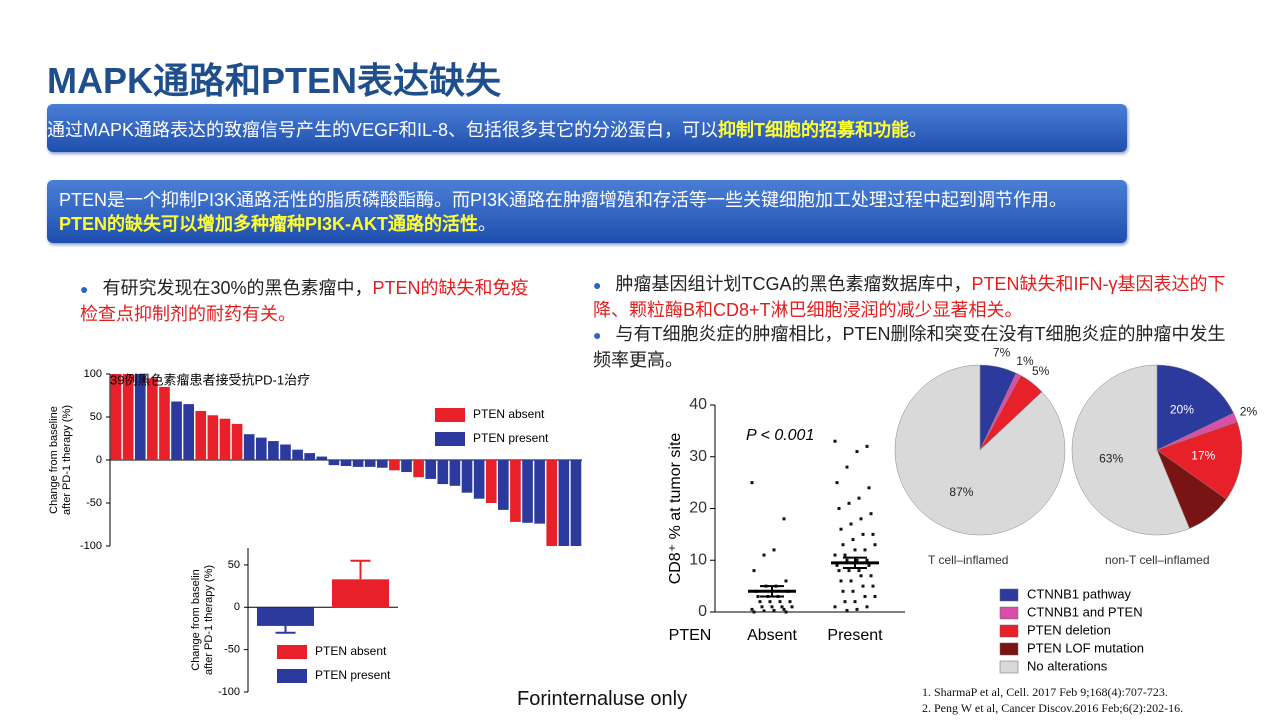 This screenshot has width=1280, height=720. I want to click on bullet: ● 有研究发现在30%的黑色素瘤中，PTEN的缺失和免疫检查点抑制剂的耐药有关。, so click(304, 301).